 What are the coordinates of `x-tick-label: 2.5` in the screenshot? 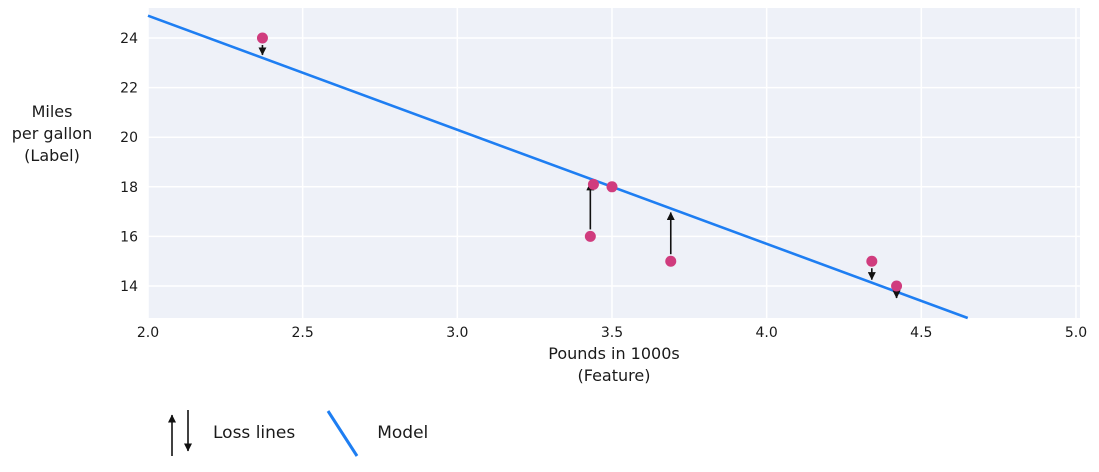 It's located at (303, 333).